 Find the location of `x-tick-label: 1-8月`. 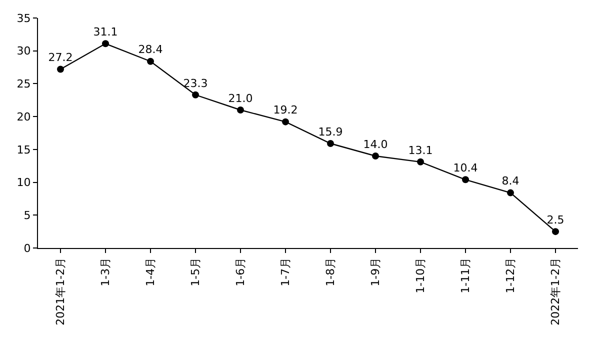

x-tick-label: 1-8月 is located at coordinates (331, 271).